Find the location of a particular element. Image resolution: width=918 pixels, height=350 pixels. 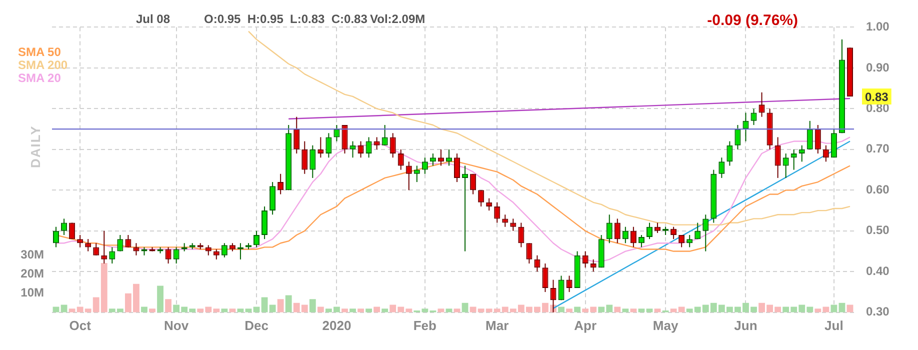

y-tick-label: 0.30 is located at coordinates (878, 311).